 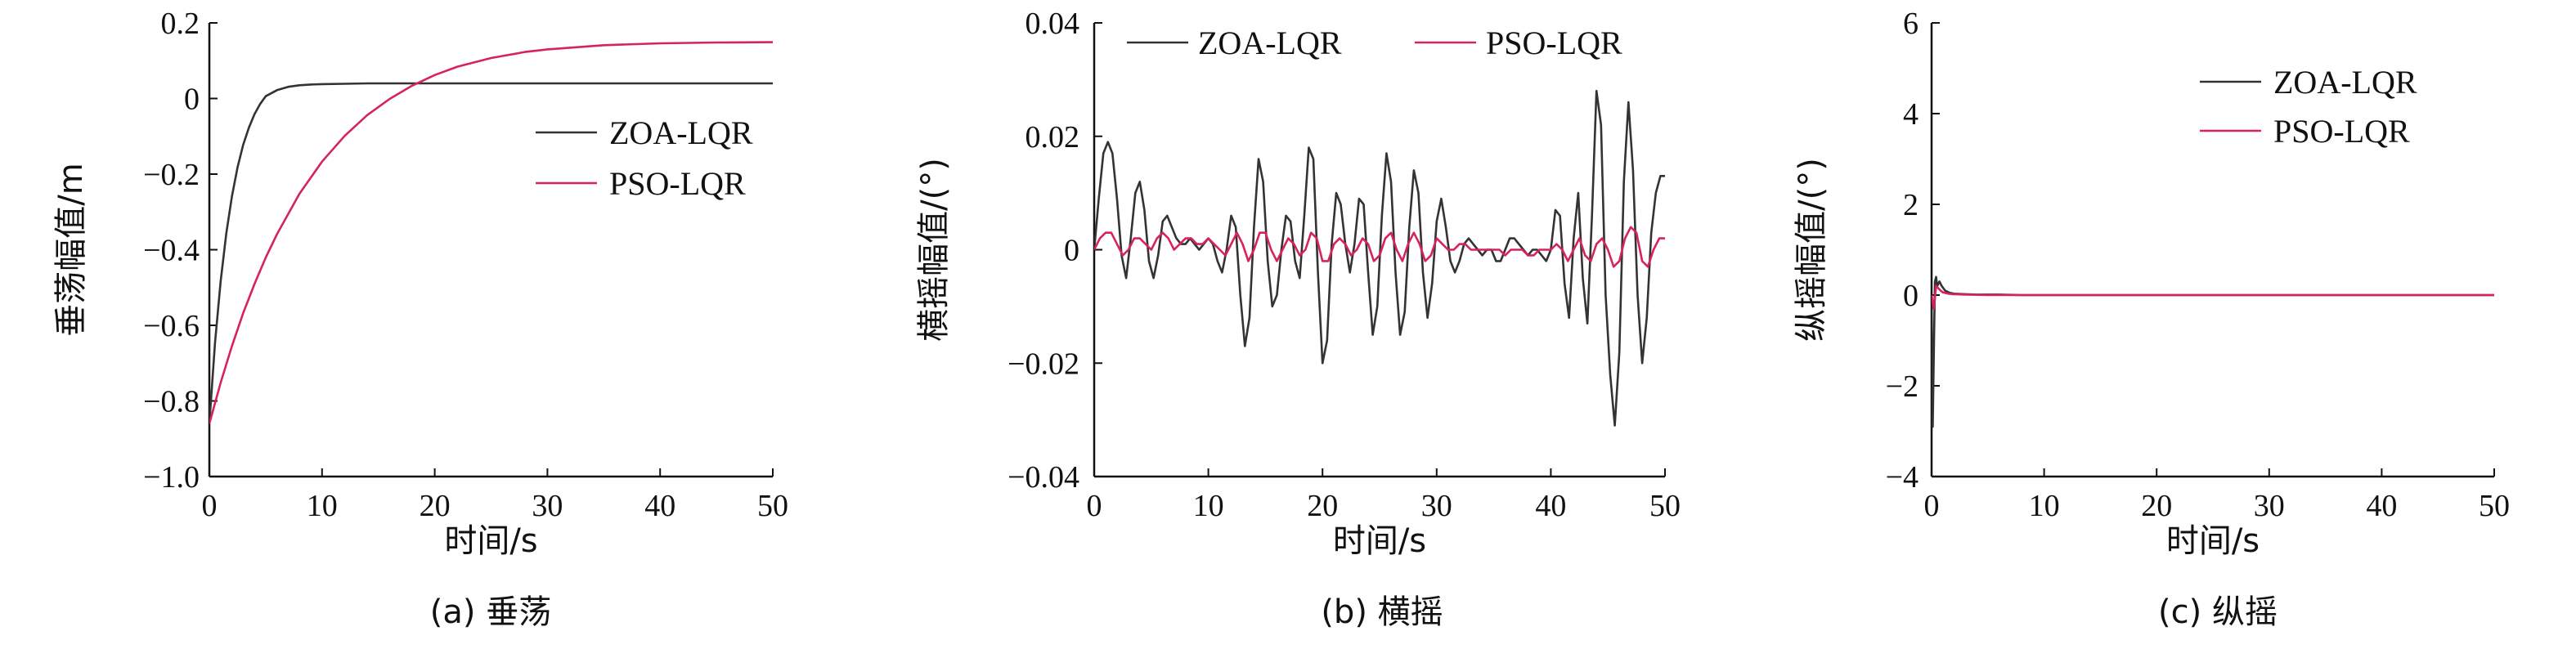 What do you see at coordinates (1052, 137) in the screenshot?
I see `y-tick-label: 0.02` at bounding box center [1052, 137].